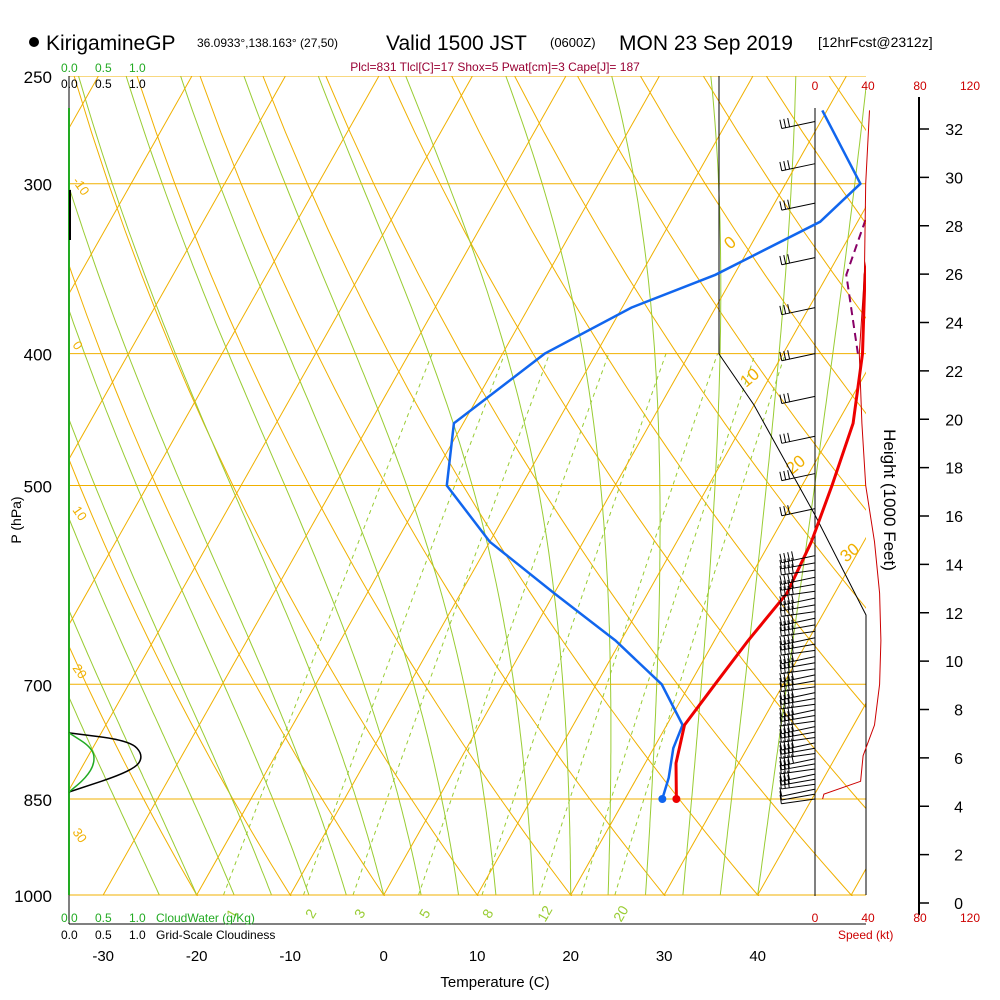  I want to click on pressure-tick-label: 700, so click(38, 685).